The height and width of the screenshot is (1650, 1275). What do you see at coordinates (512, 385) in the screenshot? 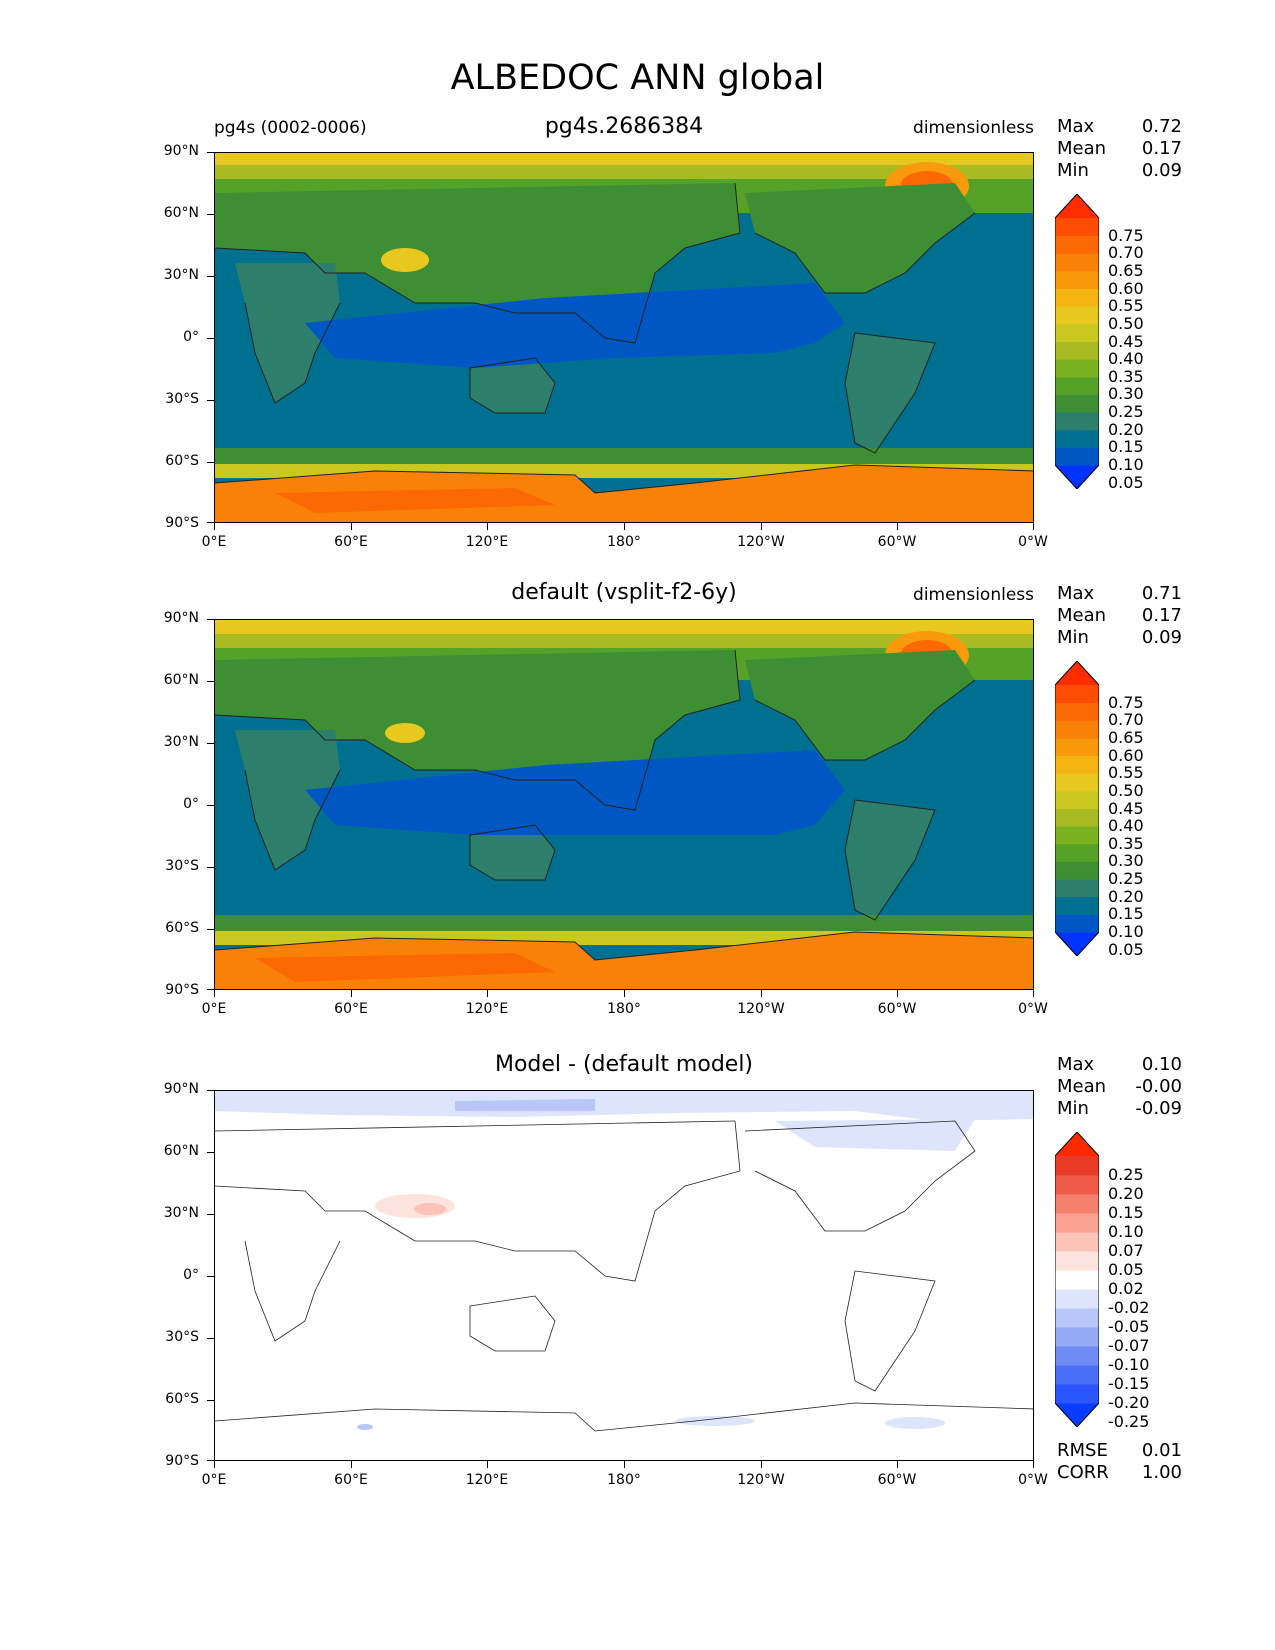
I see `australia-land` at bounding box center [512, 385].